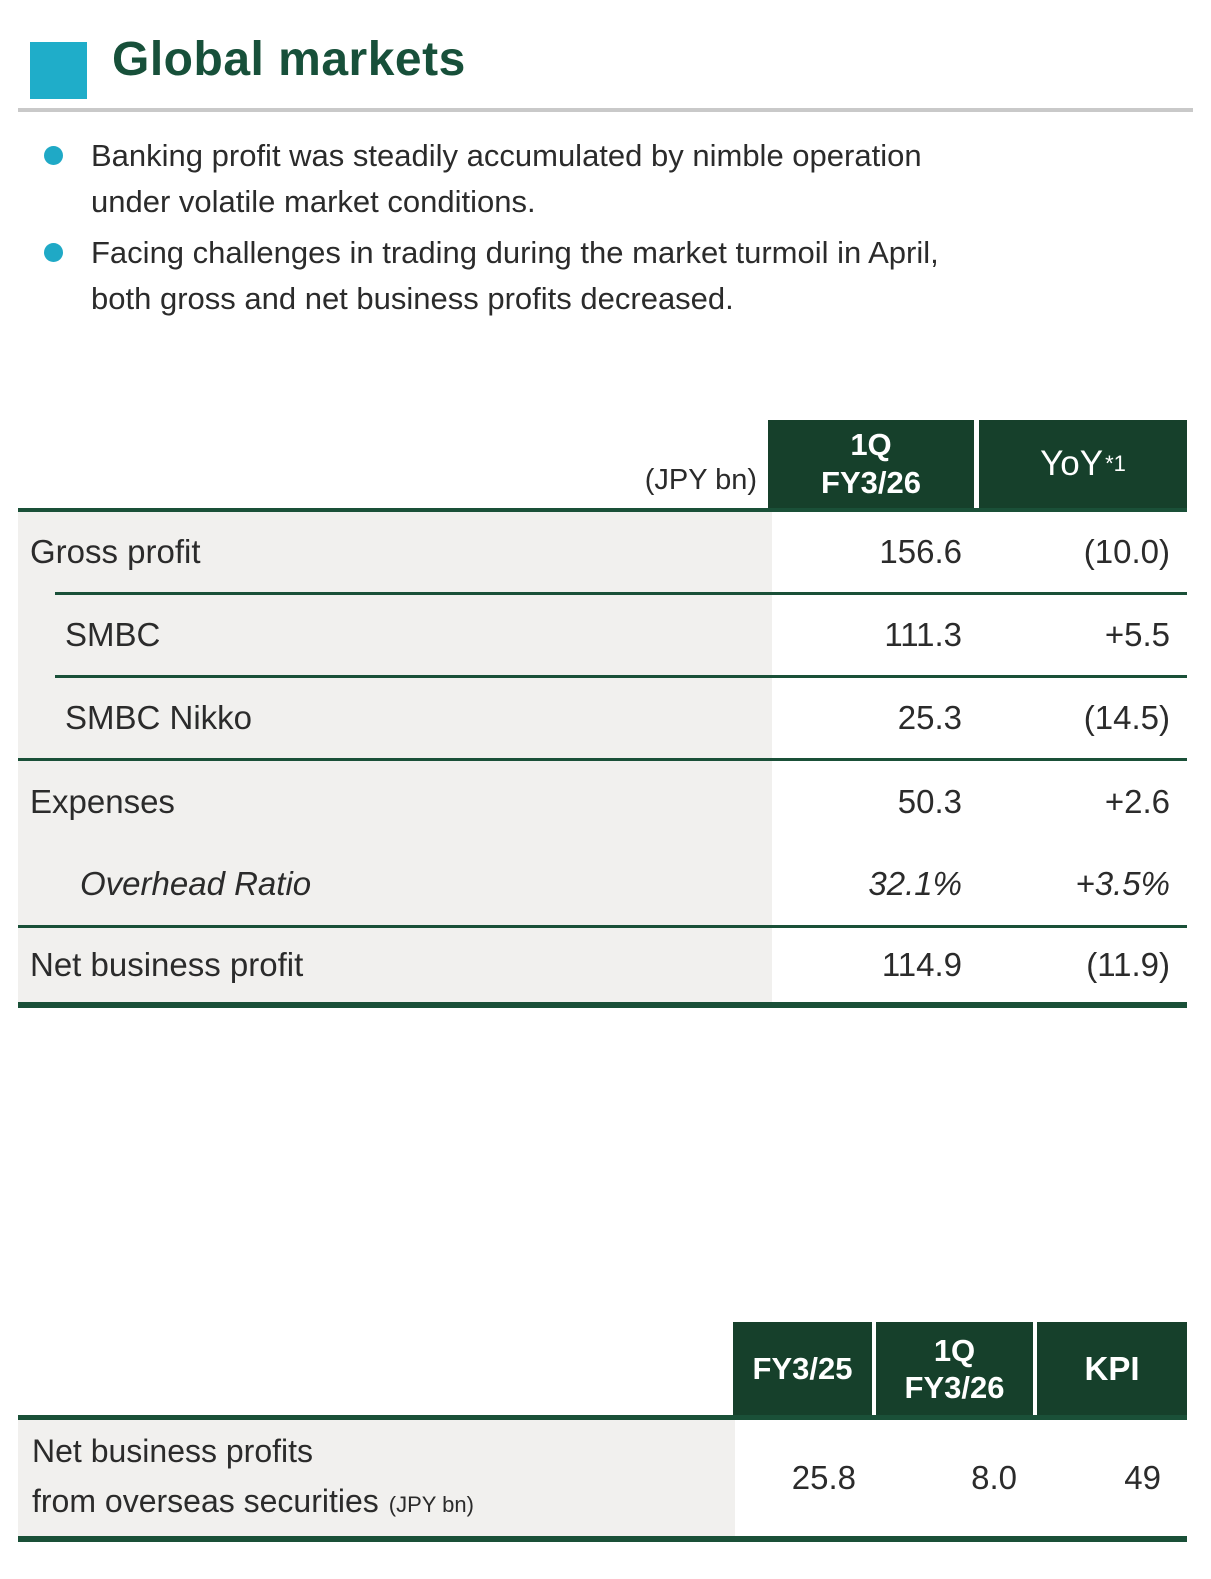  Describe the element at coordinates (113, 634) in the screenshot. I see `row-label: SMBC` at that location.